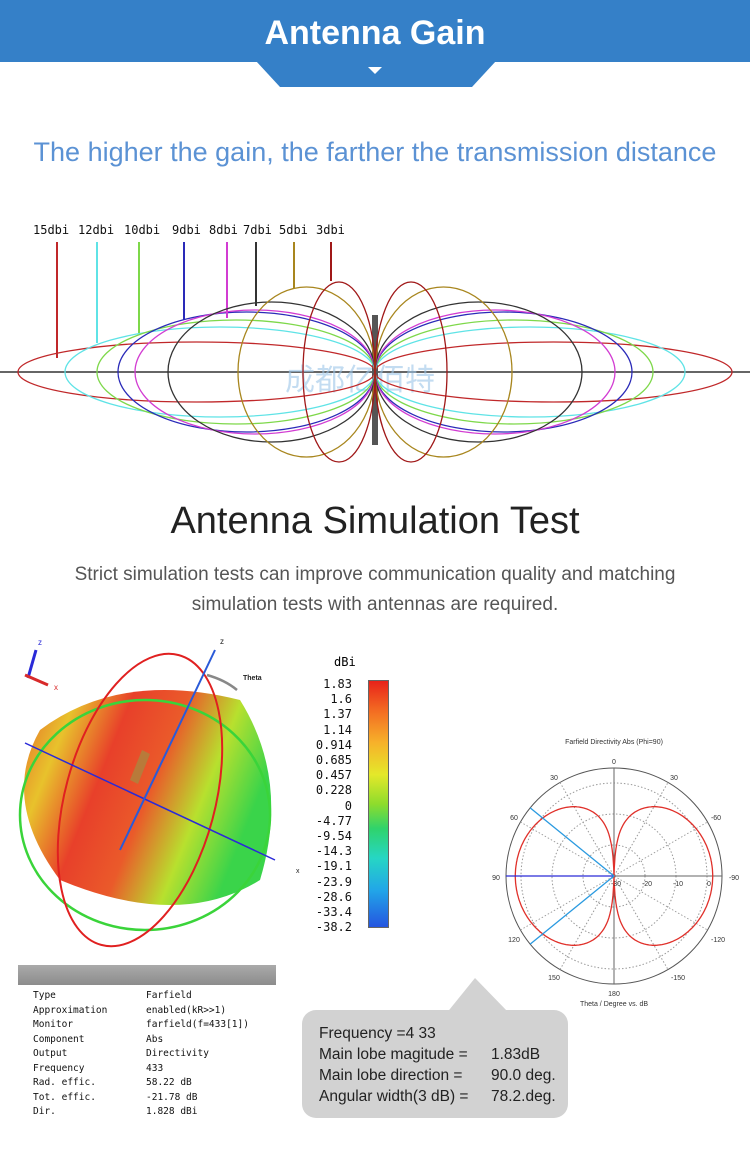 The height and width of the screenshot is (1154, 750). I want to click on scale-unit: dBi, so click(345, 662).